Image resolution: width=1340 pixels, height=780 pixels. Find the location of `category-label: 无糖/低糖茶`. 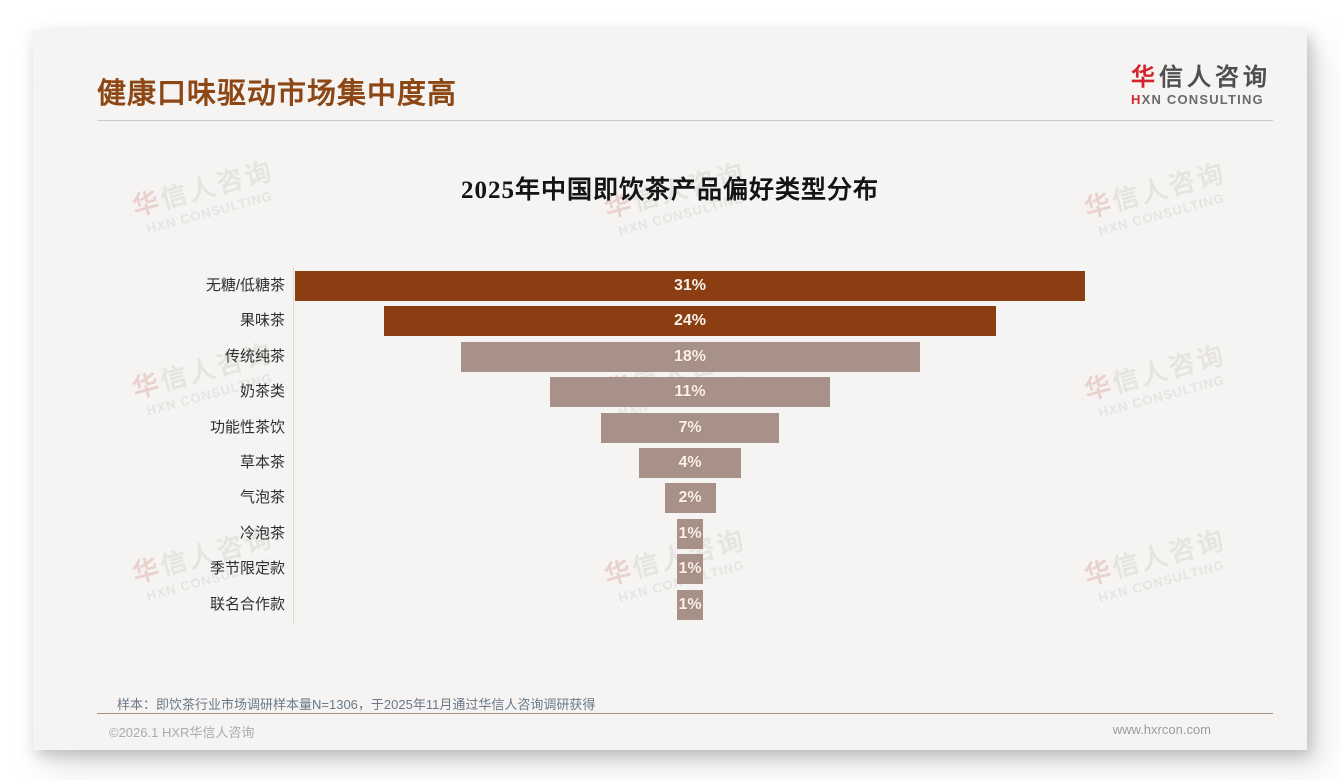

category-label: 无糖/低糖茶 is located at coordinates (245, 285).